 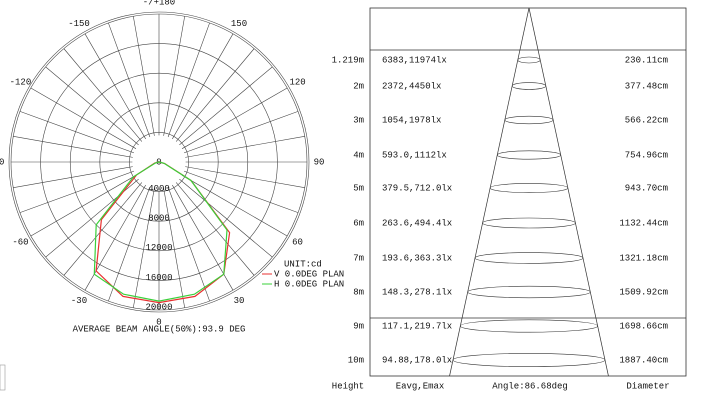 I want to click on angle-tick-label: 30, so click(x=239, y=301).